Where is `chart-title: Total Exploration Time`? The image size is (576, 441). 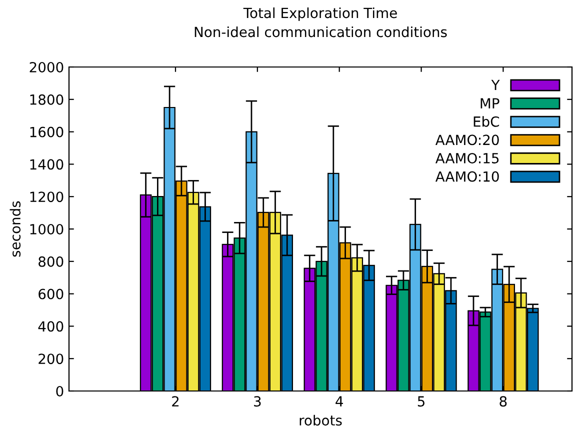 chart-title: Total Exploration Time is located at coordinates (320, 14).